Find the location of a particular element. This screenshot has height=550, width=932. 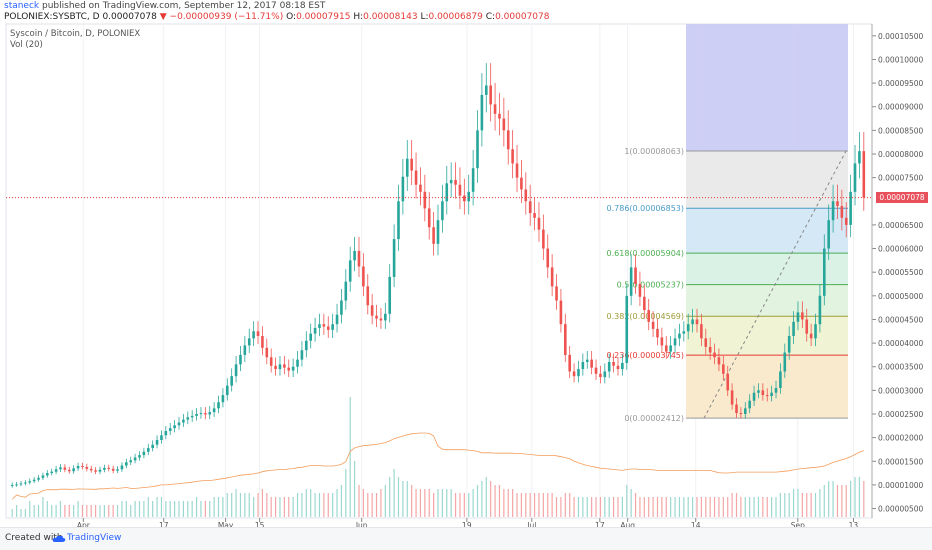

y-tick-label: 0.00009000 is located at coordinates (901, 107).